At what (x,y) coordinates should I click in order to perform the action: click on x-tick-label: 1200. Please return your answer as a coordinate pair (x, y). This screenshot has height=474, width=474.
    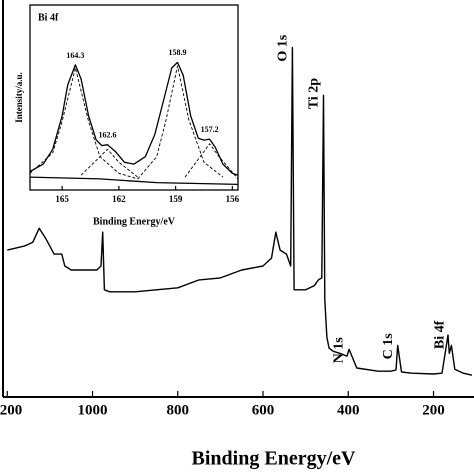
    Looking at the image, I should click on (11, 410).